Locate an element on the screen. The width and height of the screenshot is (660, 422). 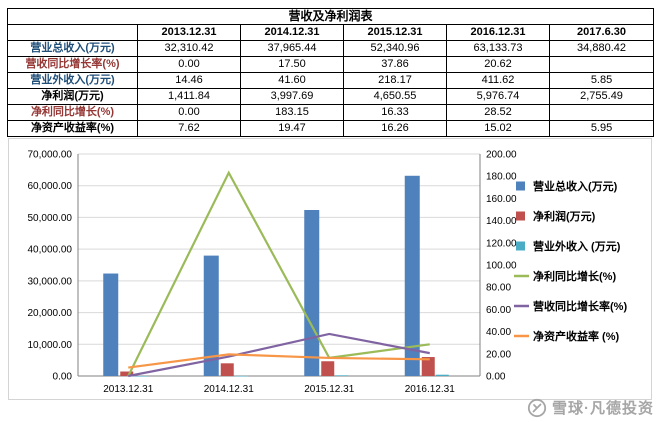
table-column-header: 2015.12.31 is located at coordinates (395, 32).